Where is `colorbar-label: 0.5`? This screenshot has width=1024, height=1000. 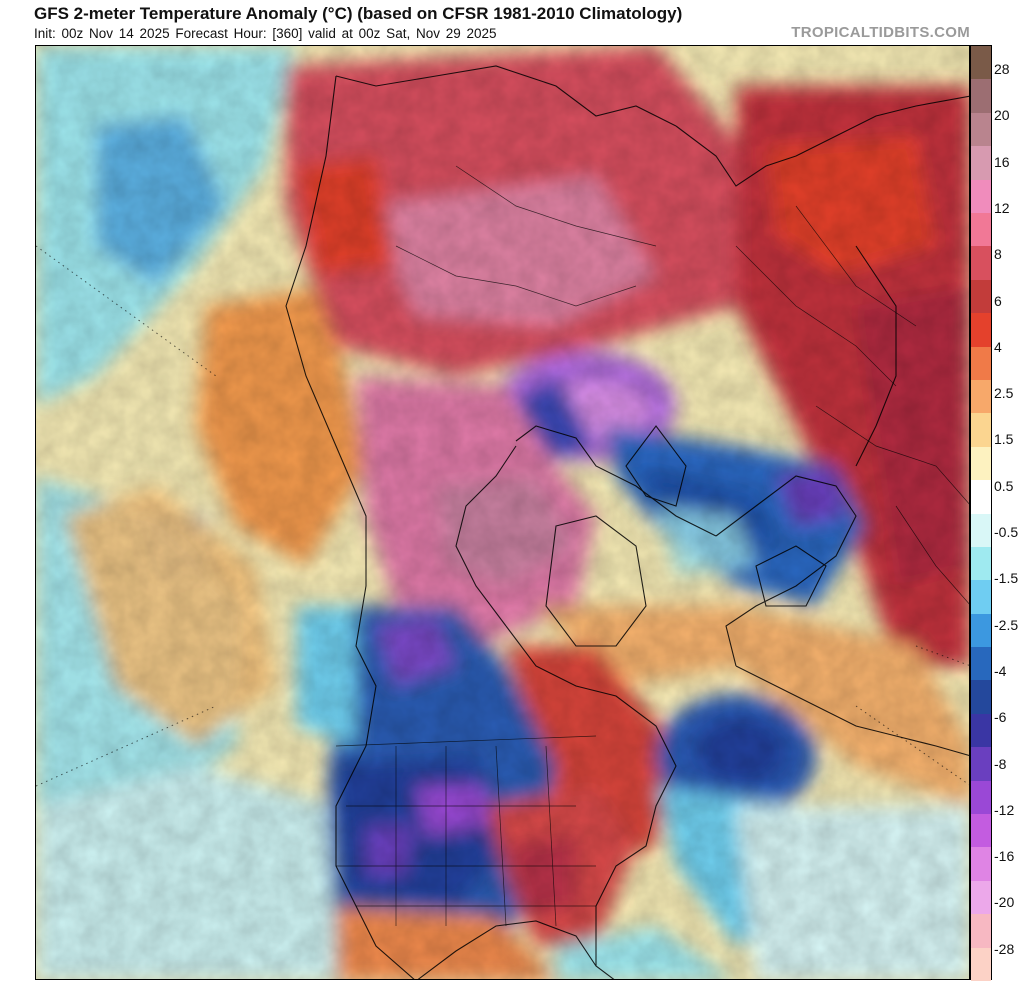 colorbar-label: 0.5 is located at coordinates (1004, 485).